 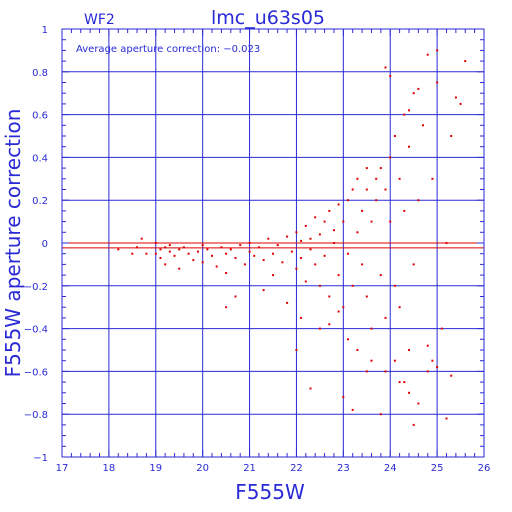 I want to click on reference-lines, so click(x=273, y=245).